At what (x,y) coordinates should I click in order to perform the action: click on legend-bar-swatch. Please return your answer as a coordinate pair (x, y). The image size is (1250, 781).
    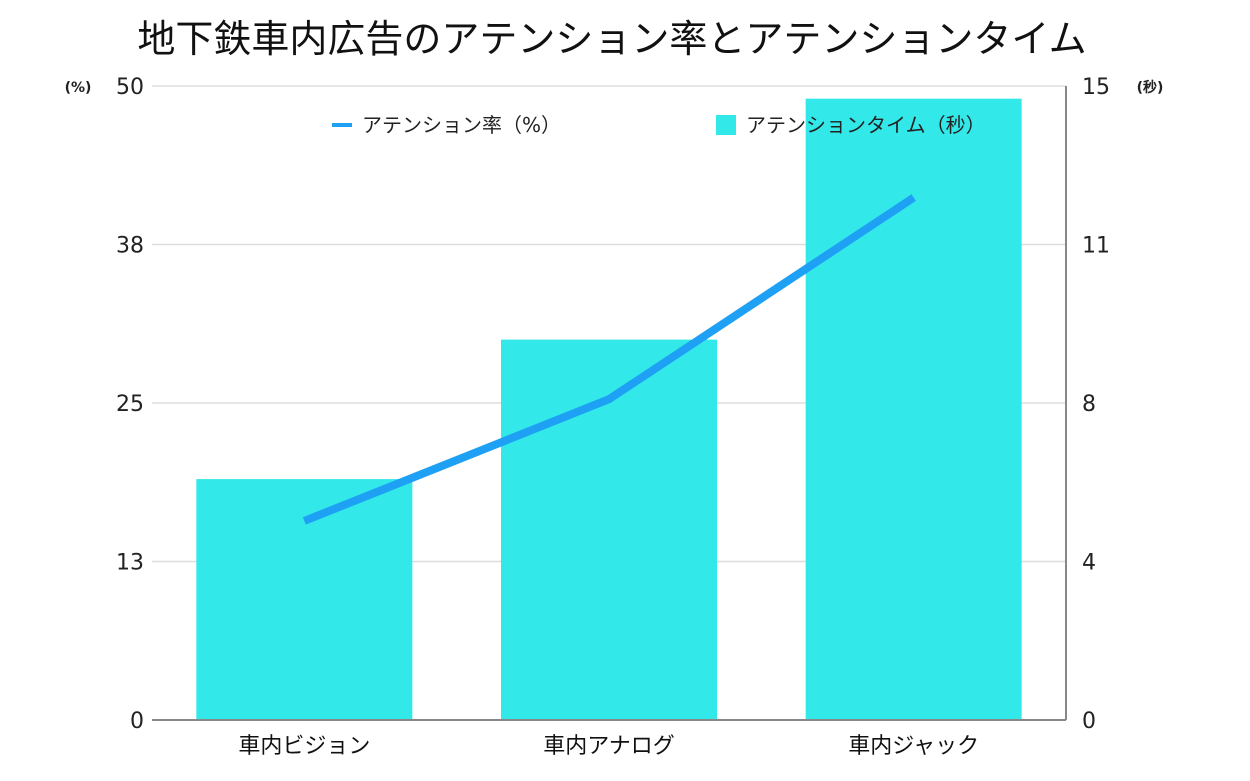
    Looking at the image, I should click on (726, 125).